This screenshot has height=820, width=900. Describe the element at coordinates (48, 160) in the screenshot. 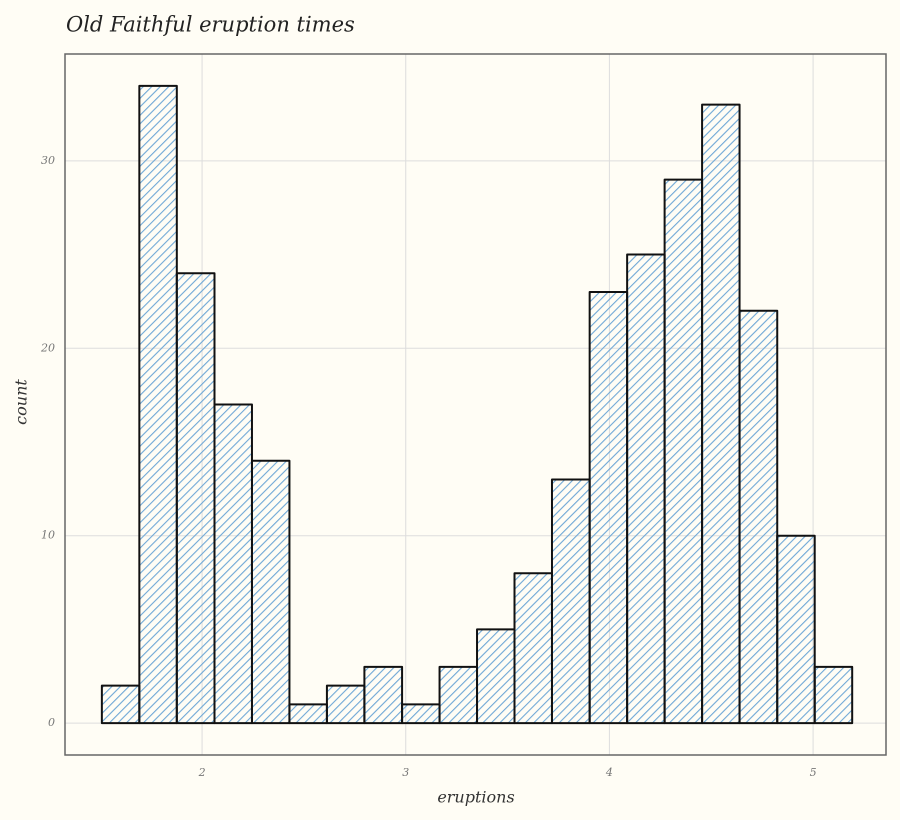

I see `y-tick-label: 30` at that location.